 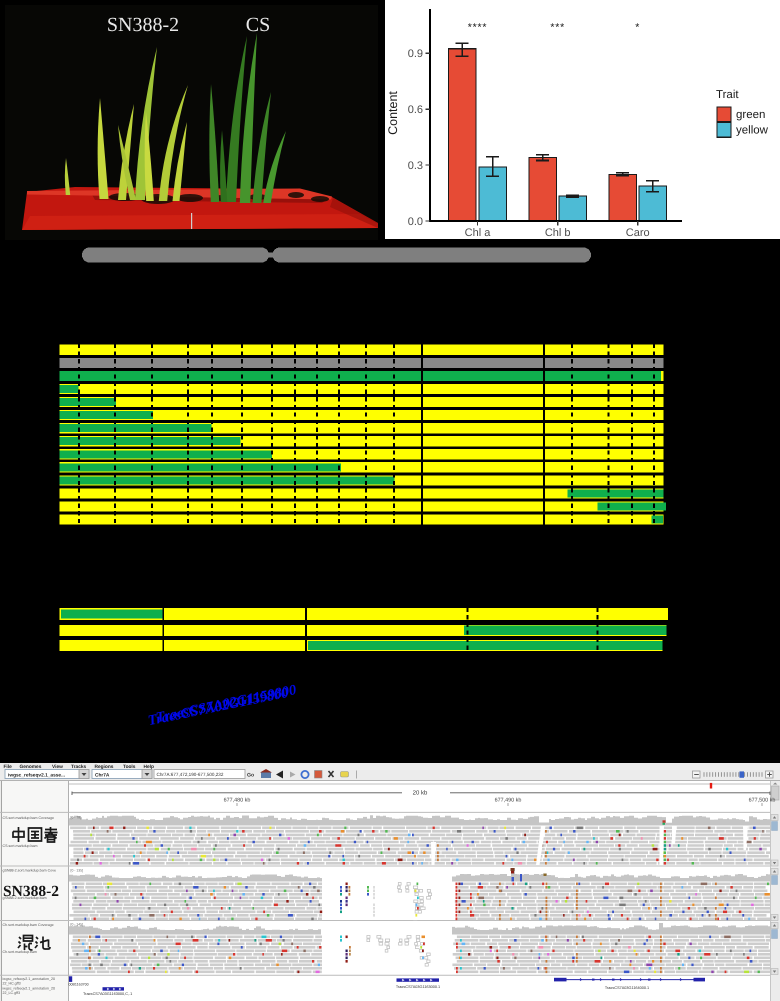 I want to click on svg-text: [0 - 145], so click(x=77, y=925).